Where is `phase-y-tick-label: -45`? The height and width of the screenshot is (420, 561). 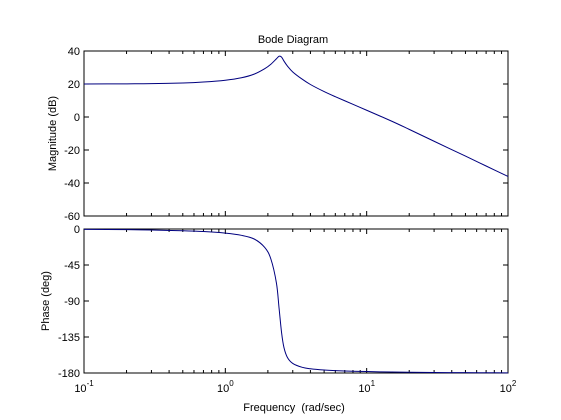 phase-y-tick-label: -45 is located at coordinates (72, 266).